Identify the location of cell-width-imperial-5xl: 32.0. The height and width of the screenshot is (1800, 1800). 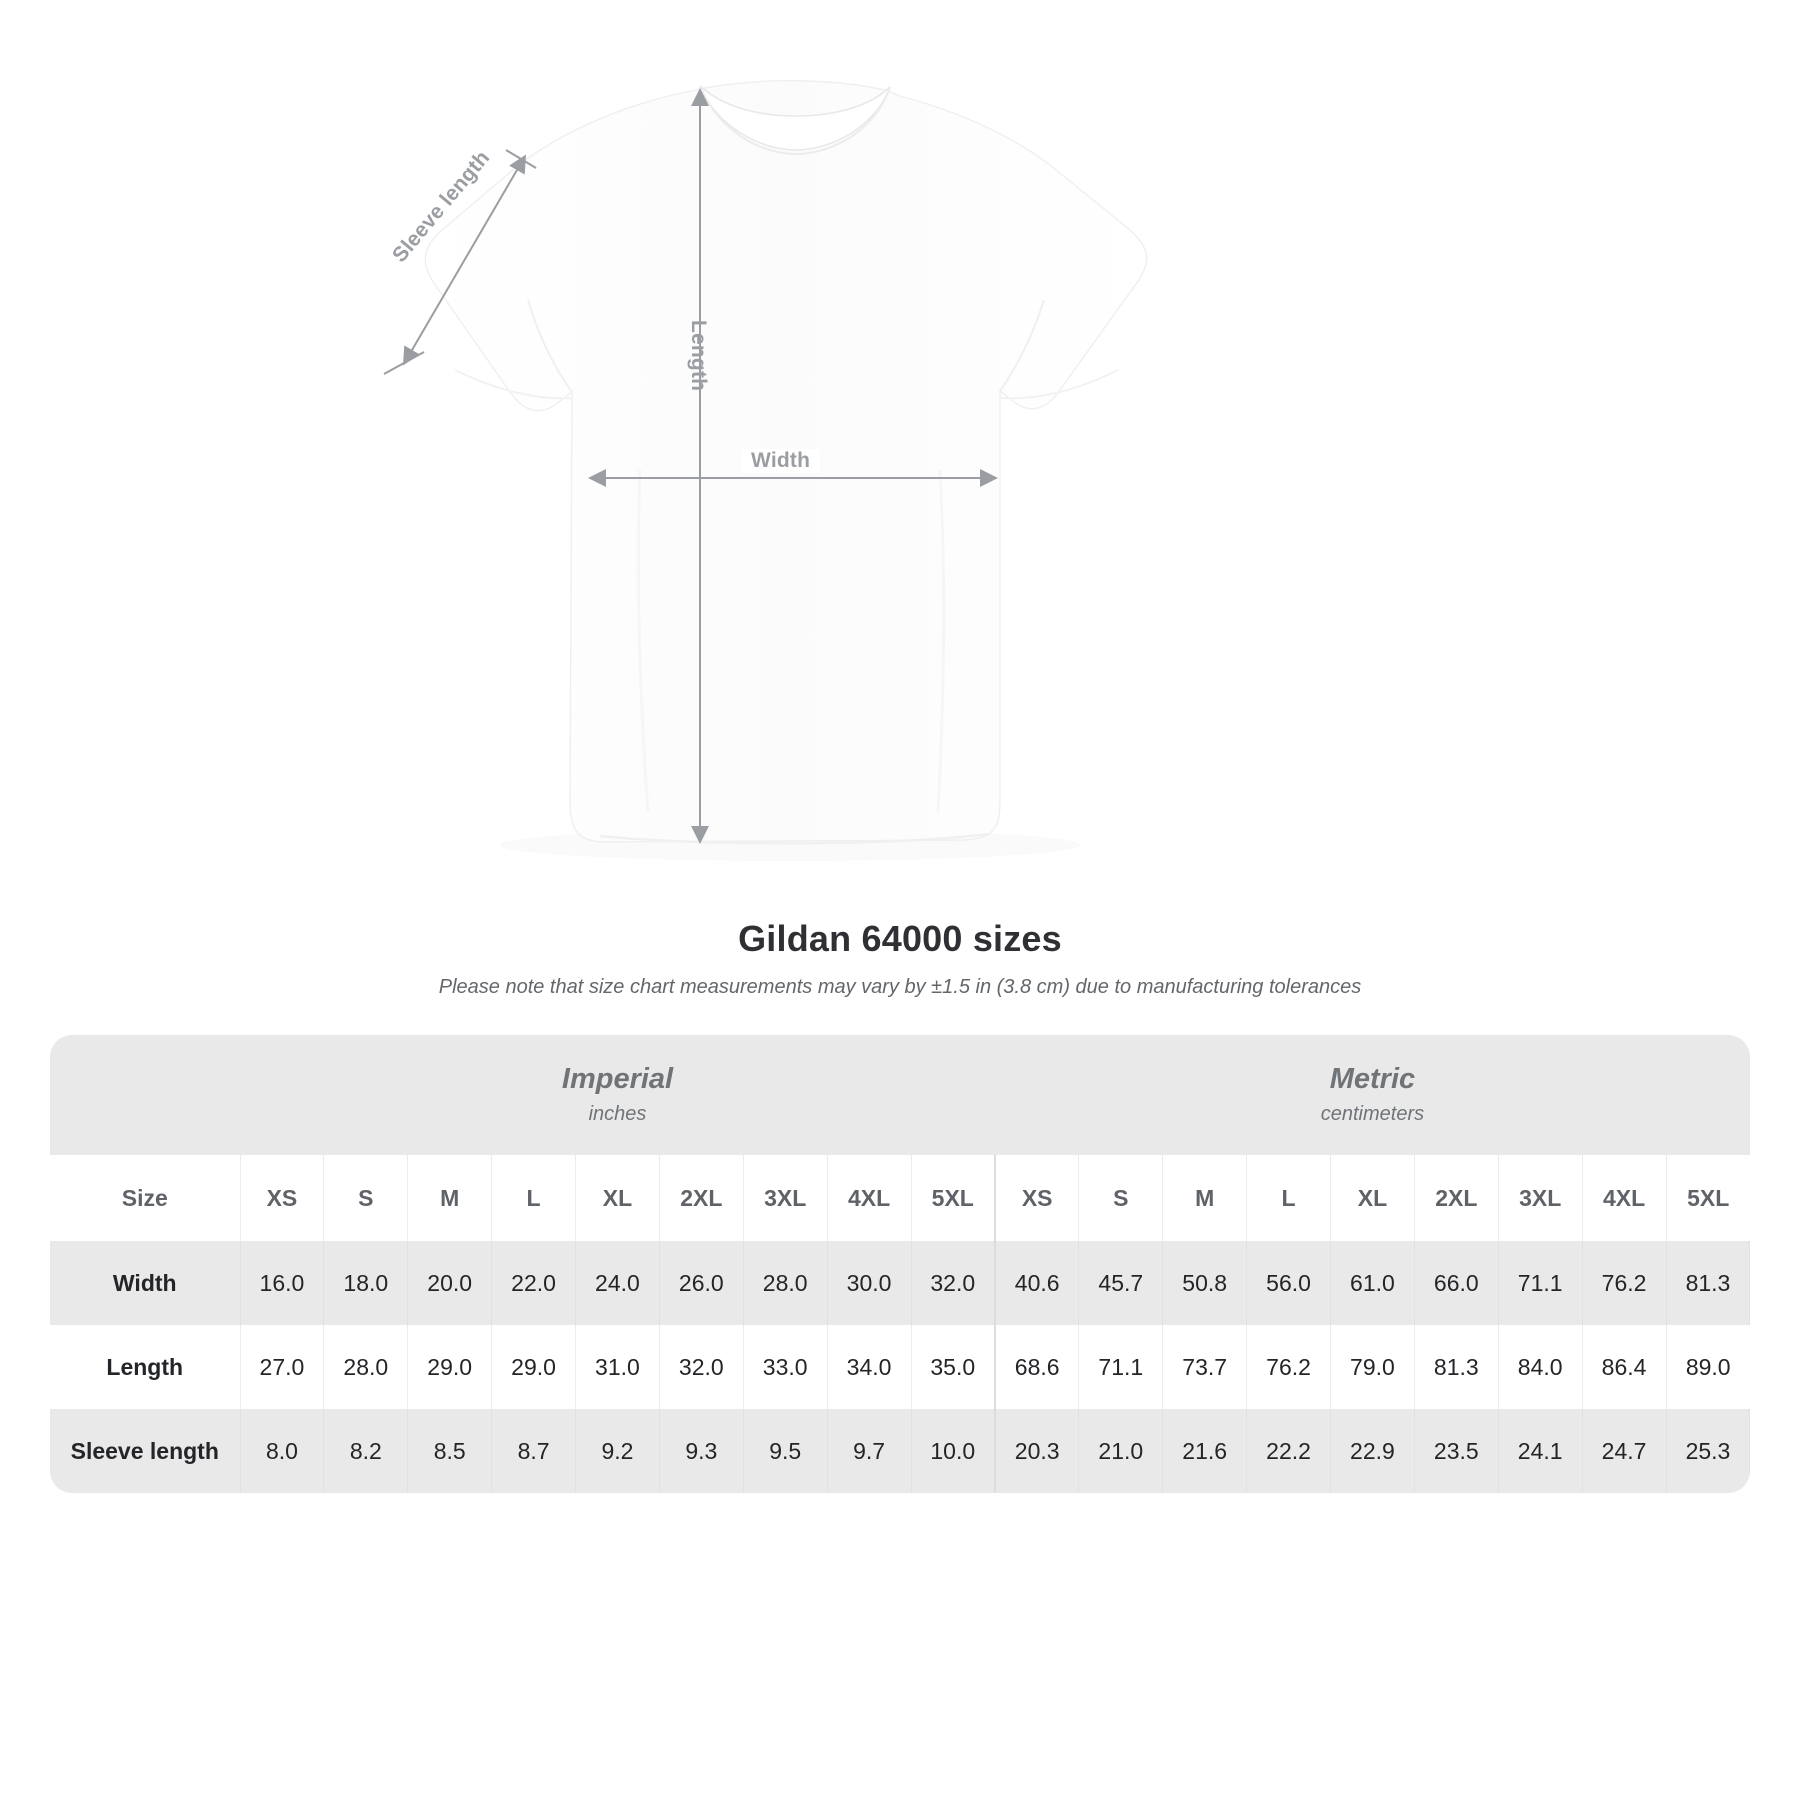
(953, 1283).